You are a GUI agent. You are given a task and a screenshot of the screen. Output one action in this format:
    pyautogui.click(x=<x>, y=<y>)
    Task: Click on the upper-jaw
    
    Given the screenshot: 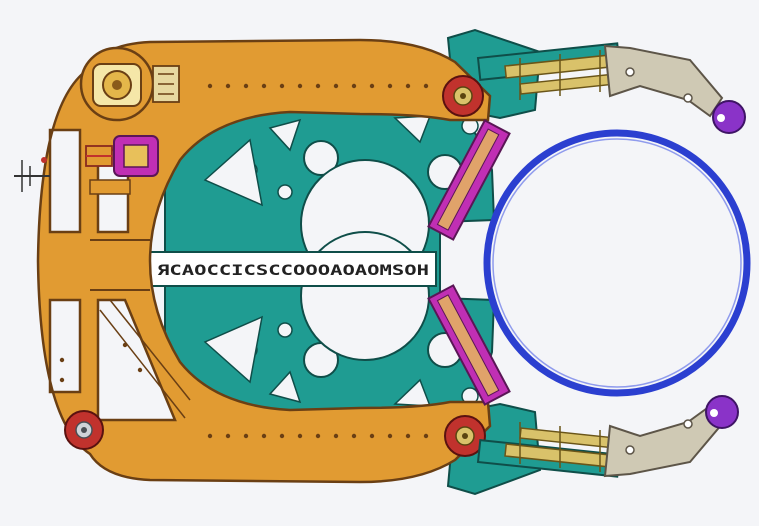 What is the action you would take?
    pyautogui.click(x=611, y=88)
    